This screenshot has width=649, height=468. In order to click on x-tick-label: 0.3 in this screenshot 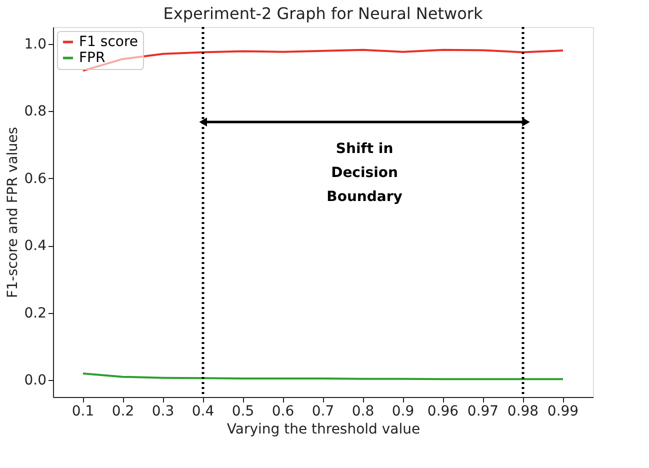, I will do `click(163, 412)`.